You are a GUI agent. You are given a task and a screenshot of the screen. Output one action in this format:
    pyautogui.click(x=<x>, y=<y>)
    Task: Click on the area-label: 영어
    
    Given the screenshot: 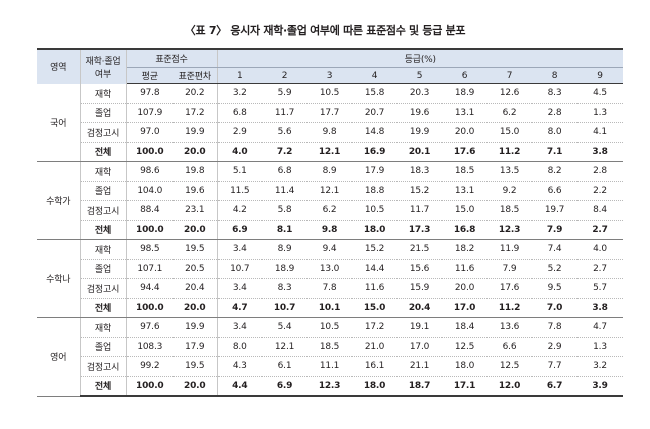 What is the action you would take?
    pyautogui.click(x=59, y=357)
    